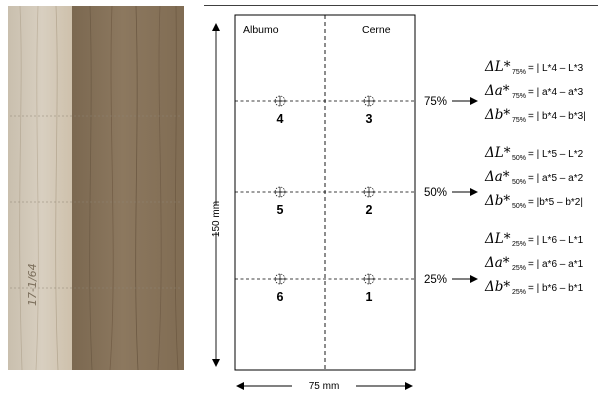 This screenshot has height=394, width=598. Describe the element at coordinates (557, 116) in the screenshot. I see `equation-expression: = | b*4 – b*3|` at that location.